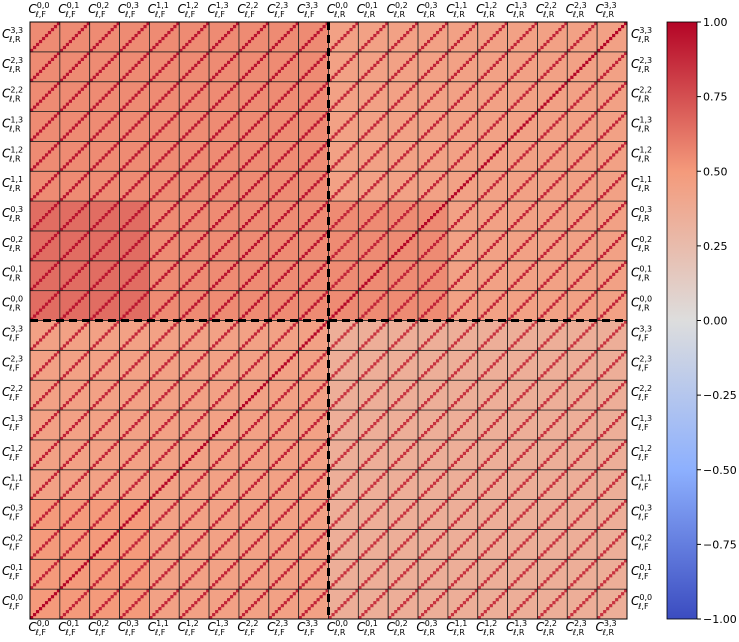 This screenshot has height=642, width=739. Describe the element at coordinates (252, 5) in the screenshot. I see `label-sup: 2,2` at that location.